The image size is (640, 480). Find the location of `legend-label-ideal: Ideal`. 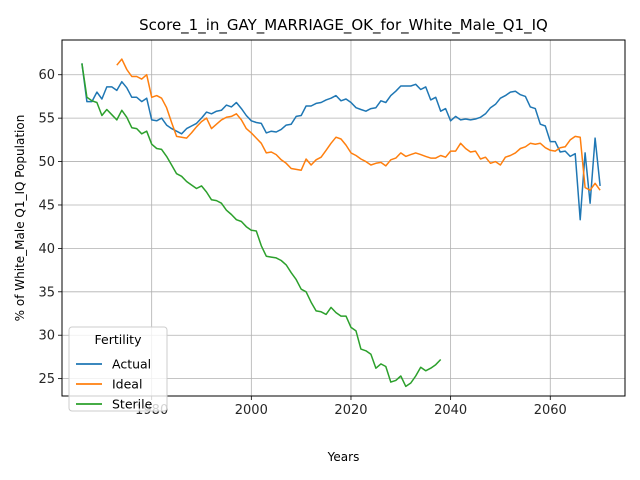

legend-label-ideal: Ideal is located at coordinates (127, 384).